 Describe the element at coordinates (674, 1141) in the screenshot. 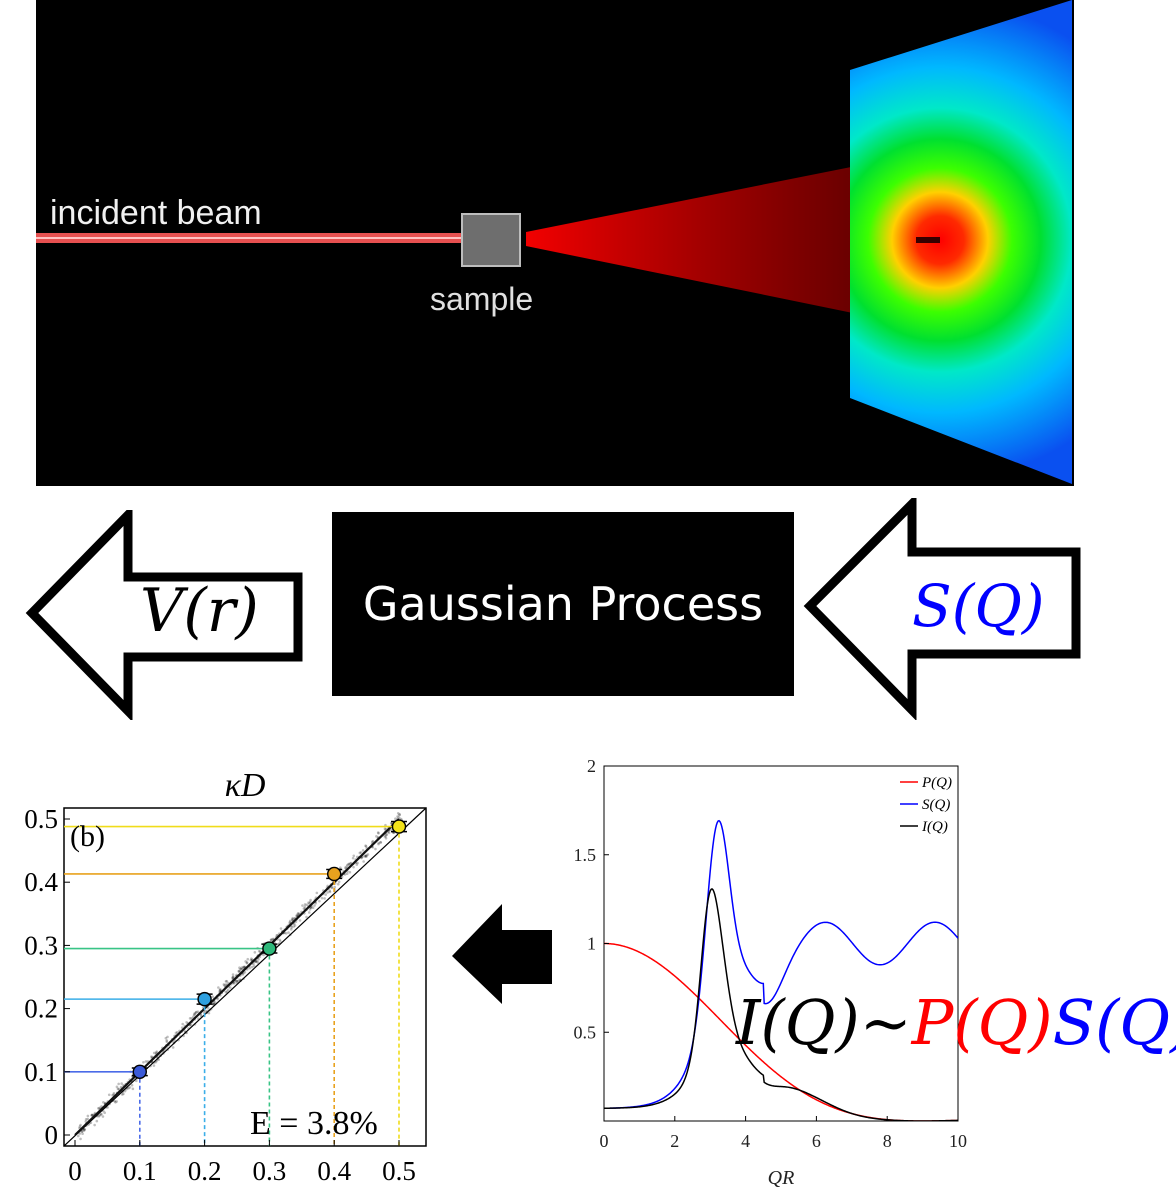

I see `x-tick-label: 2` at that location.